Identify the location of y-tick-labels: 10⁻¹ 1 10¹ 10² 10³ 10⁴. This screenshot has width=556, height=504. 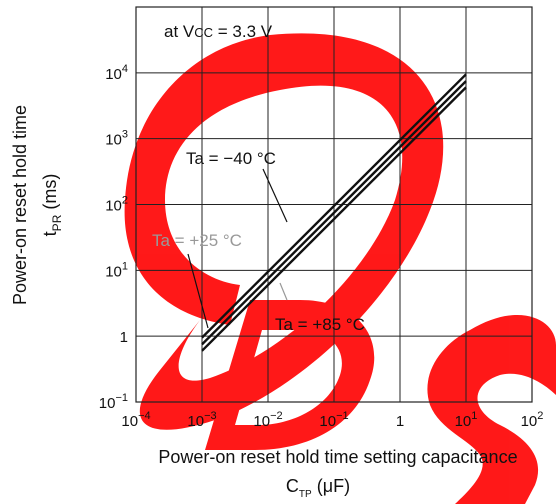
(113, 237).